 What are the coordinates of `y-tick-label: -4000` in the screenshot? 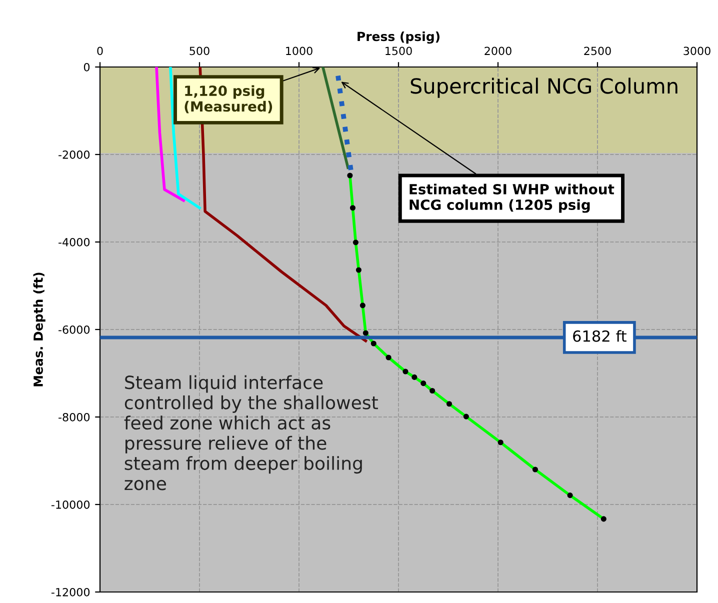 It's located at (74, 242).